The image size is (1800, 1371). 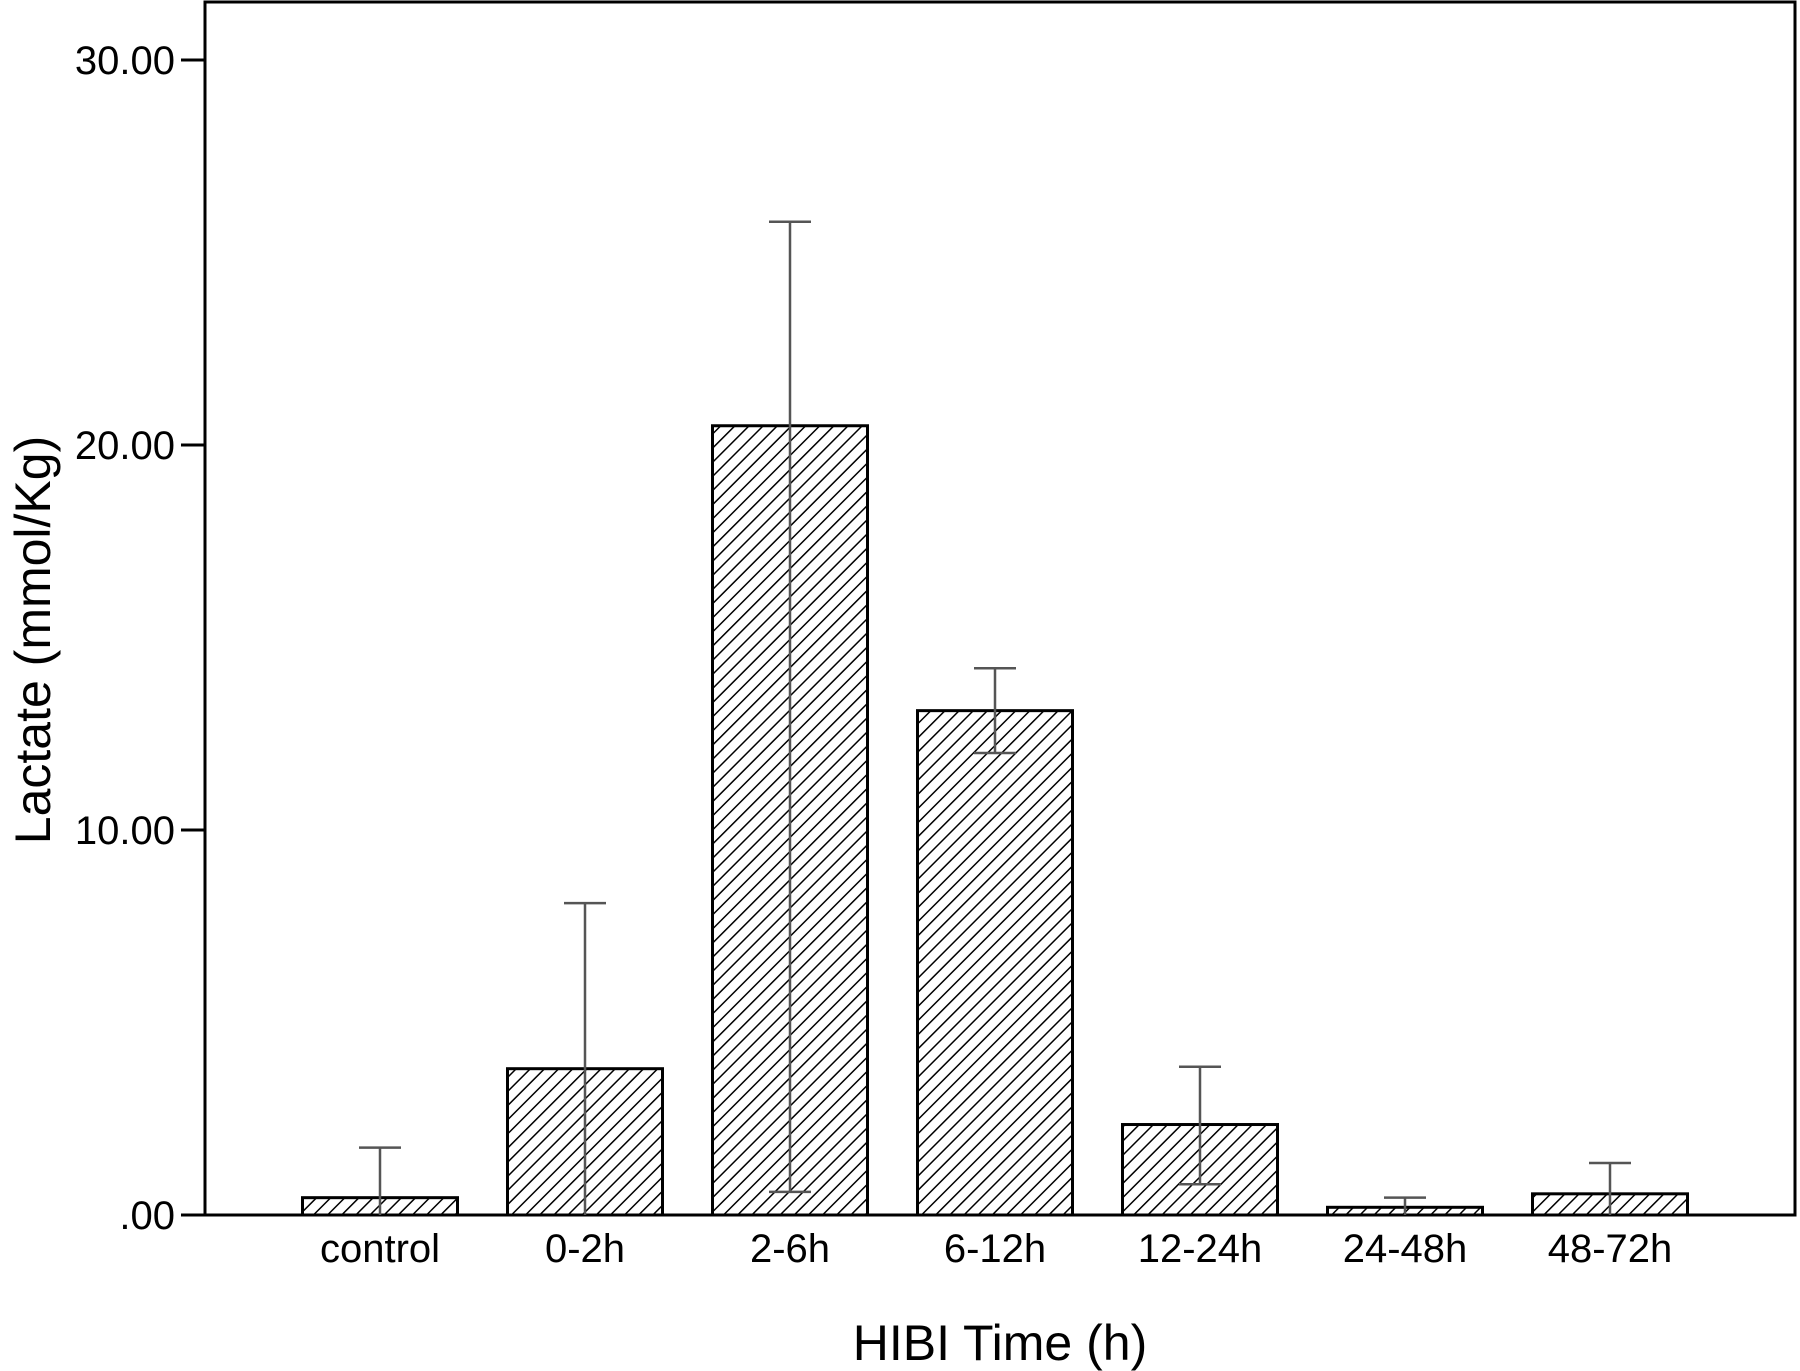 What do you see at coordinates (585, 1249) in the screenshot?
I see `x-tick-label: 0-2h` at bounding box center [585, 1249].